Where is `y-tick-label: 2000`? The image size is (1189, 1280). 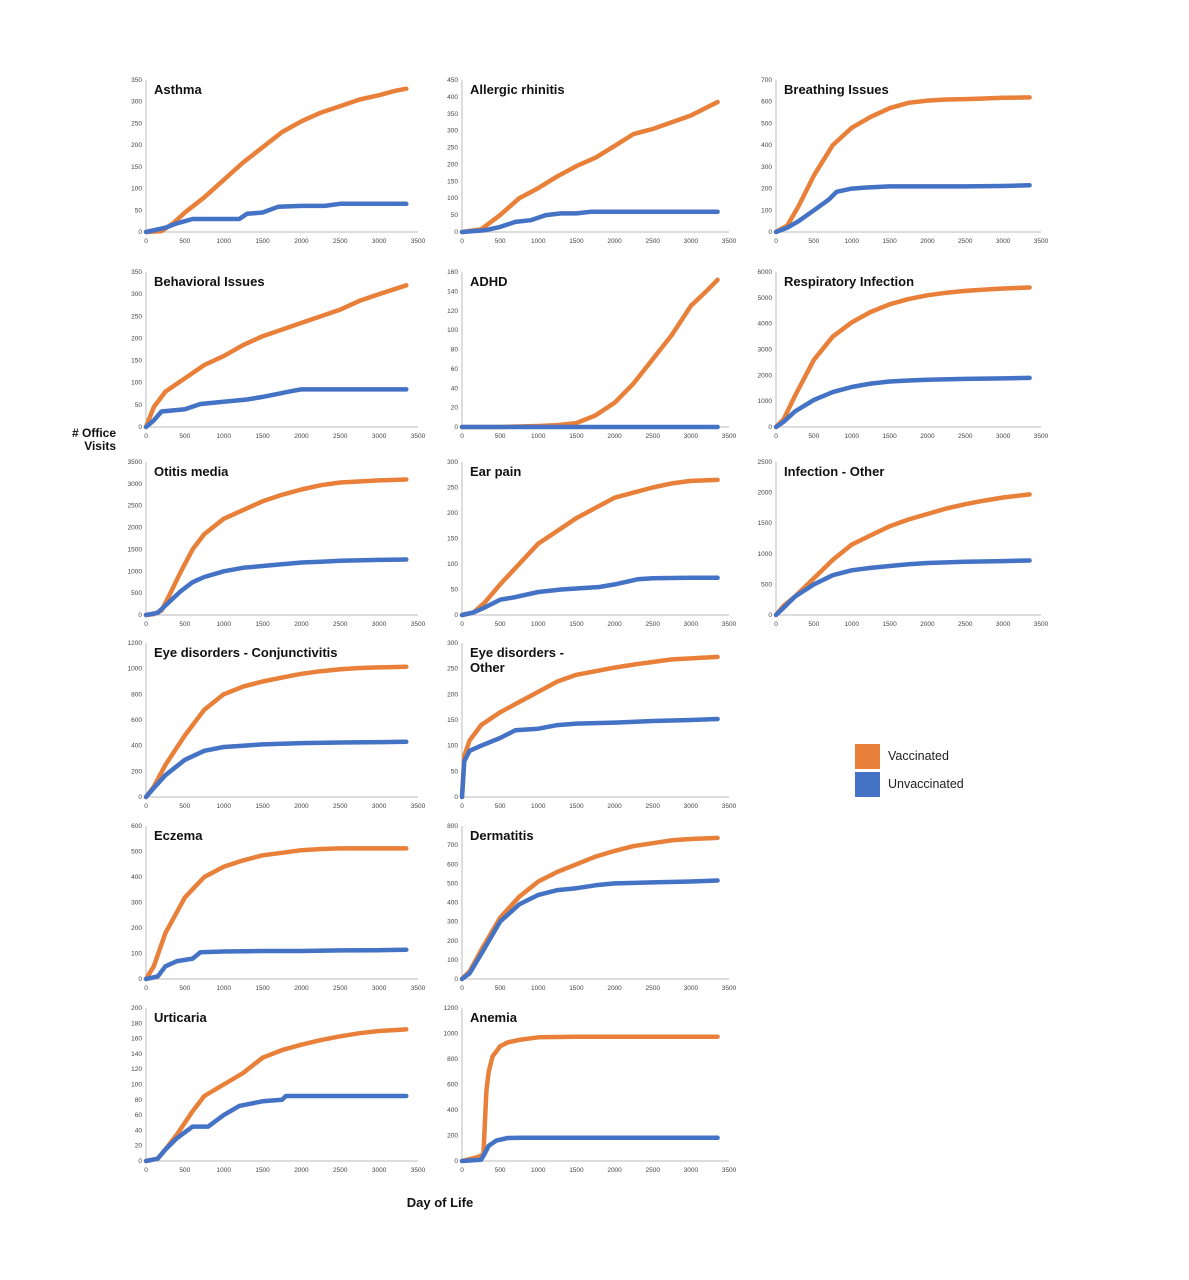
y-tick-label: 2000 is located at coordinates (765, 493).